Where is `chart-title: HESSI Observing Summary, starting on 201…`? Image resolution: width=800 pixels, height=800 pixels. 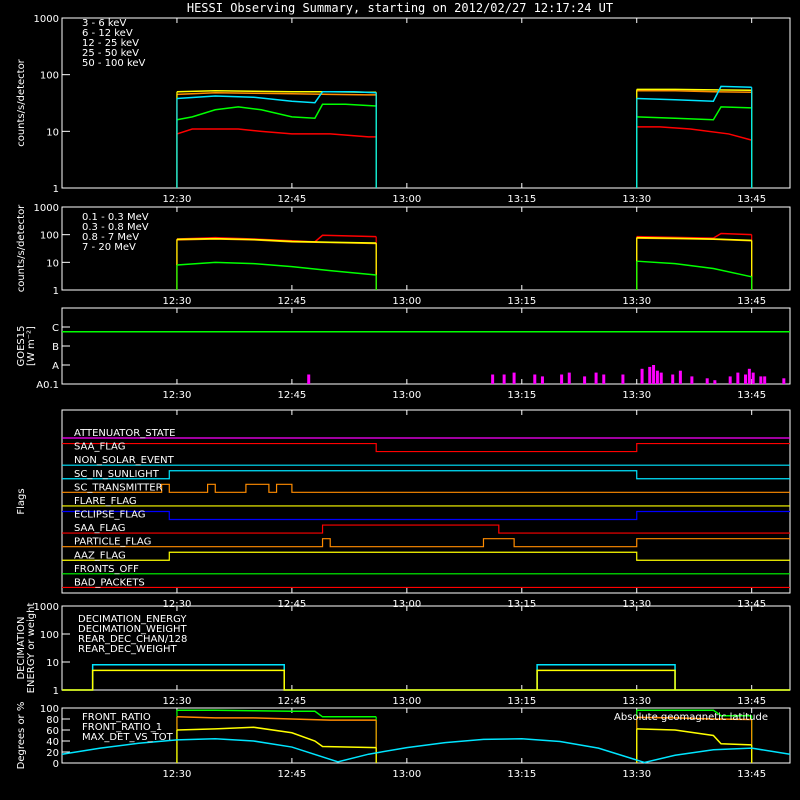 chart-title: HESSI Observing Summary, starting on 201… is located at coordinates (400, 8).